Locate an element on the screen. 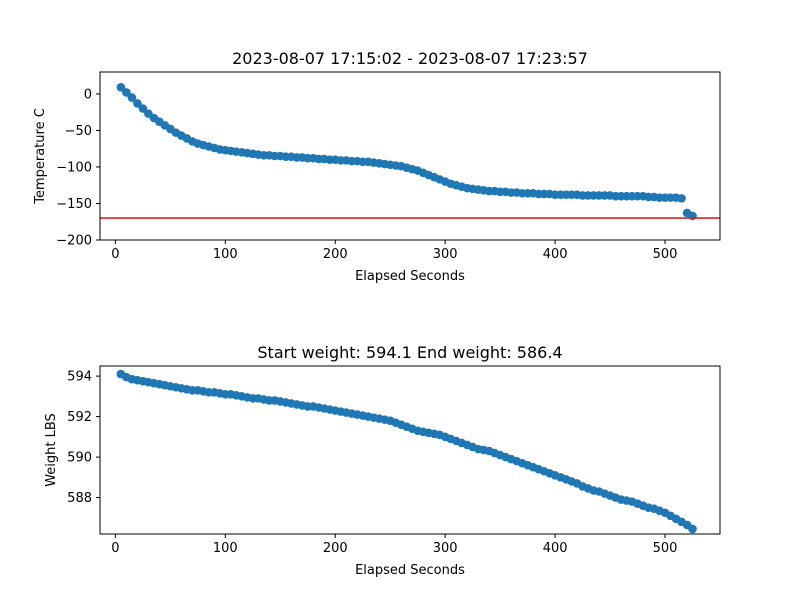 The width and height of the screenshot is (800, 600). temperature-y-tick-label: −100 is located at coordinates (74, 167).